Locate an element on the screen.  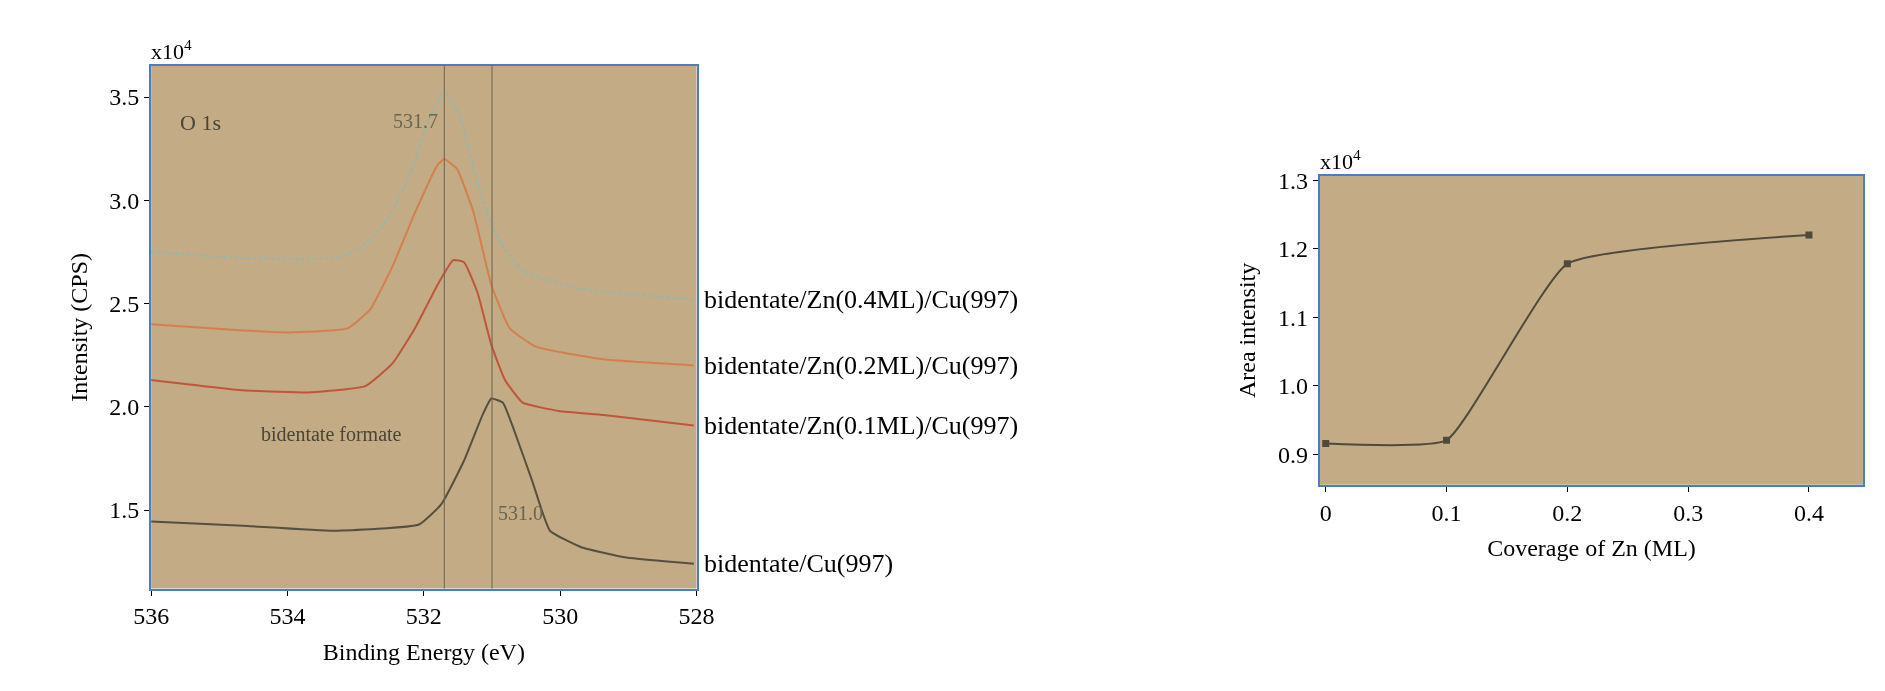
y-tick-label: 1.1 is located at coordinates (1292, 317).